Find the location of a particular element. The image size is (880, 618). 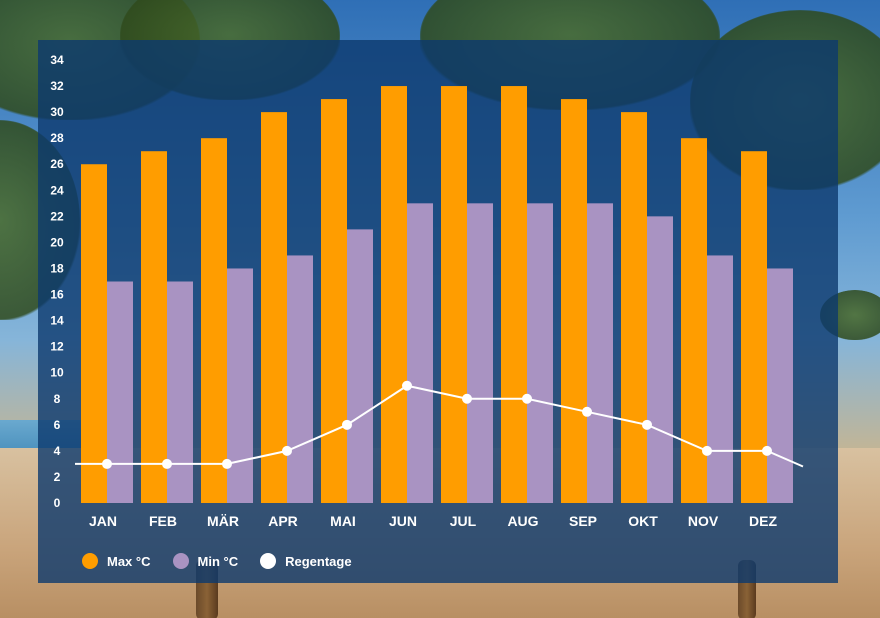

x-tick-label: APR is located at coordinates (283, 521).